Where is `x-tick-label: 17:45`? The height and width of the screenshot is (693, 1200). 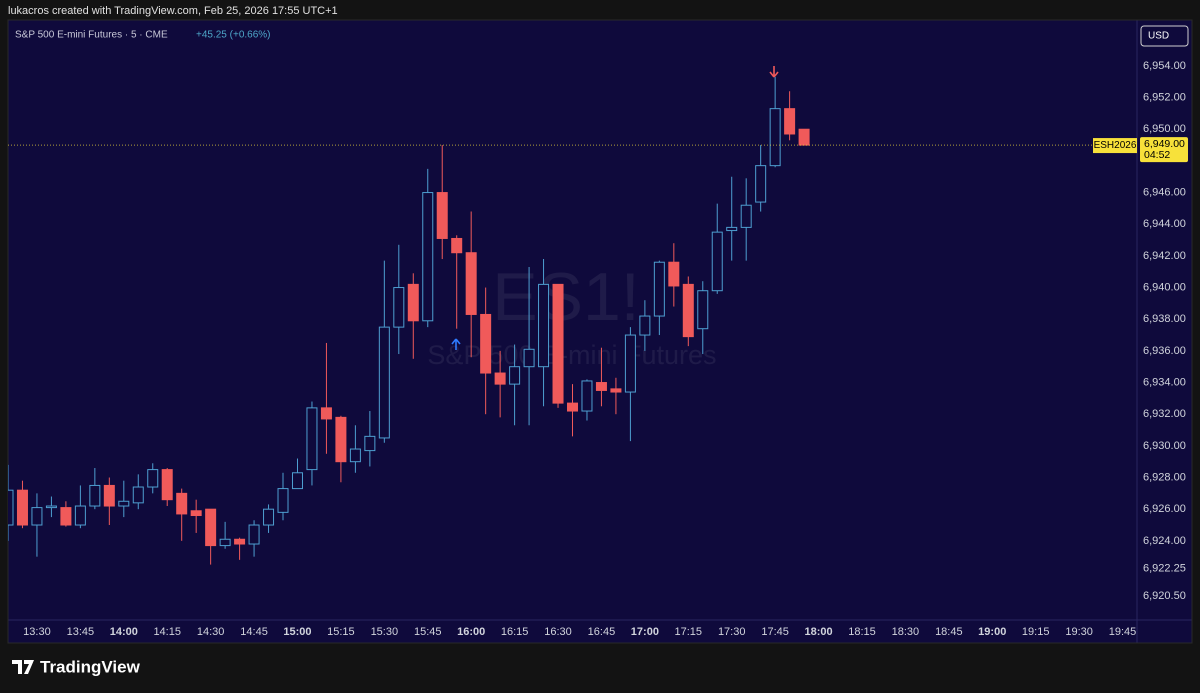
x-tick-label: 17:45 is located at coordinates (775, 632).